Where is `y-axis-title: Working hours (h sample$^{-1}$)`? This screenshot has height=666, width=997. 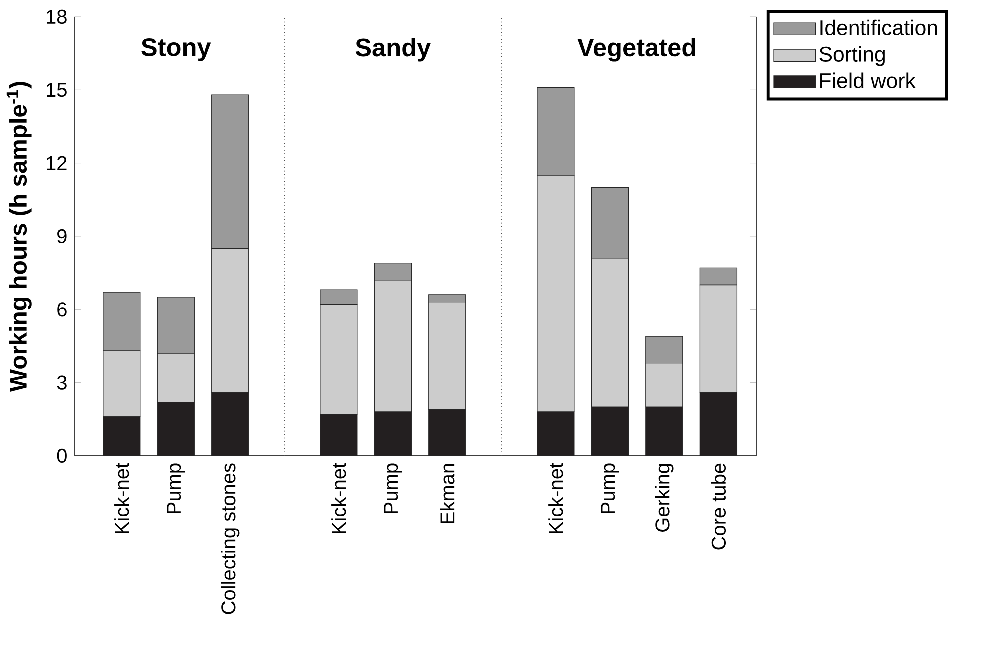 y-axis-title: Working hours (h sample$^{-1}$) is located at coordinates (19, 237).